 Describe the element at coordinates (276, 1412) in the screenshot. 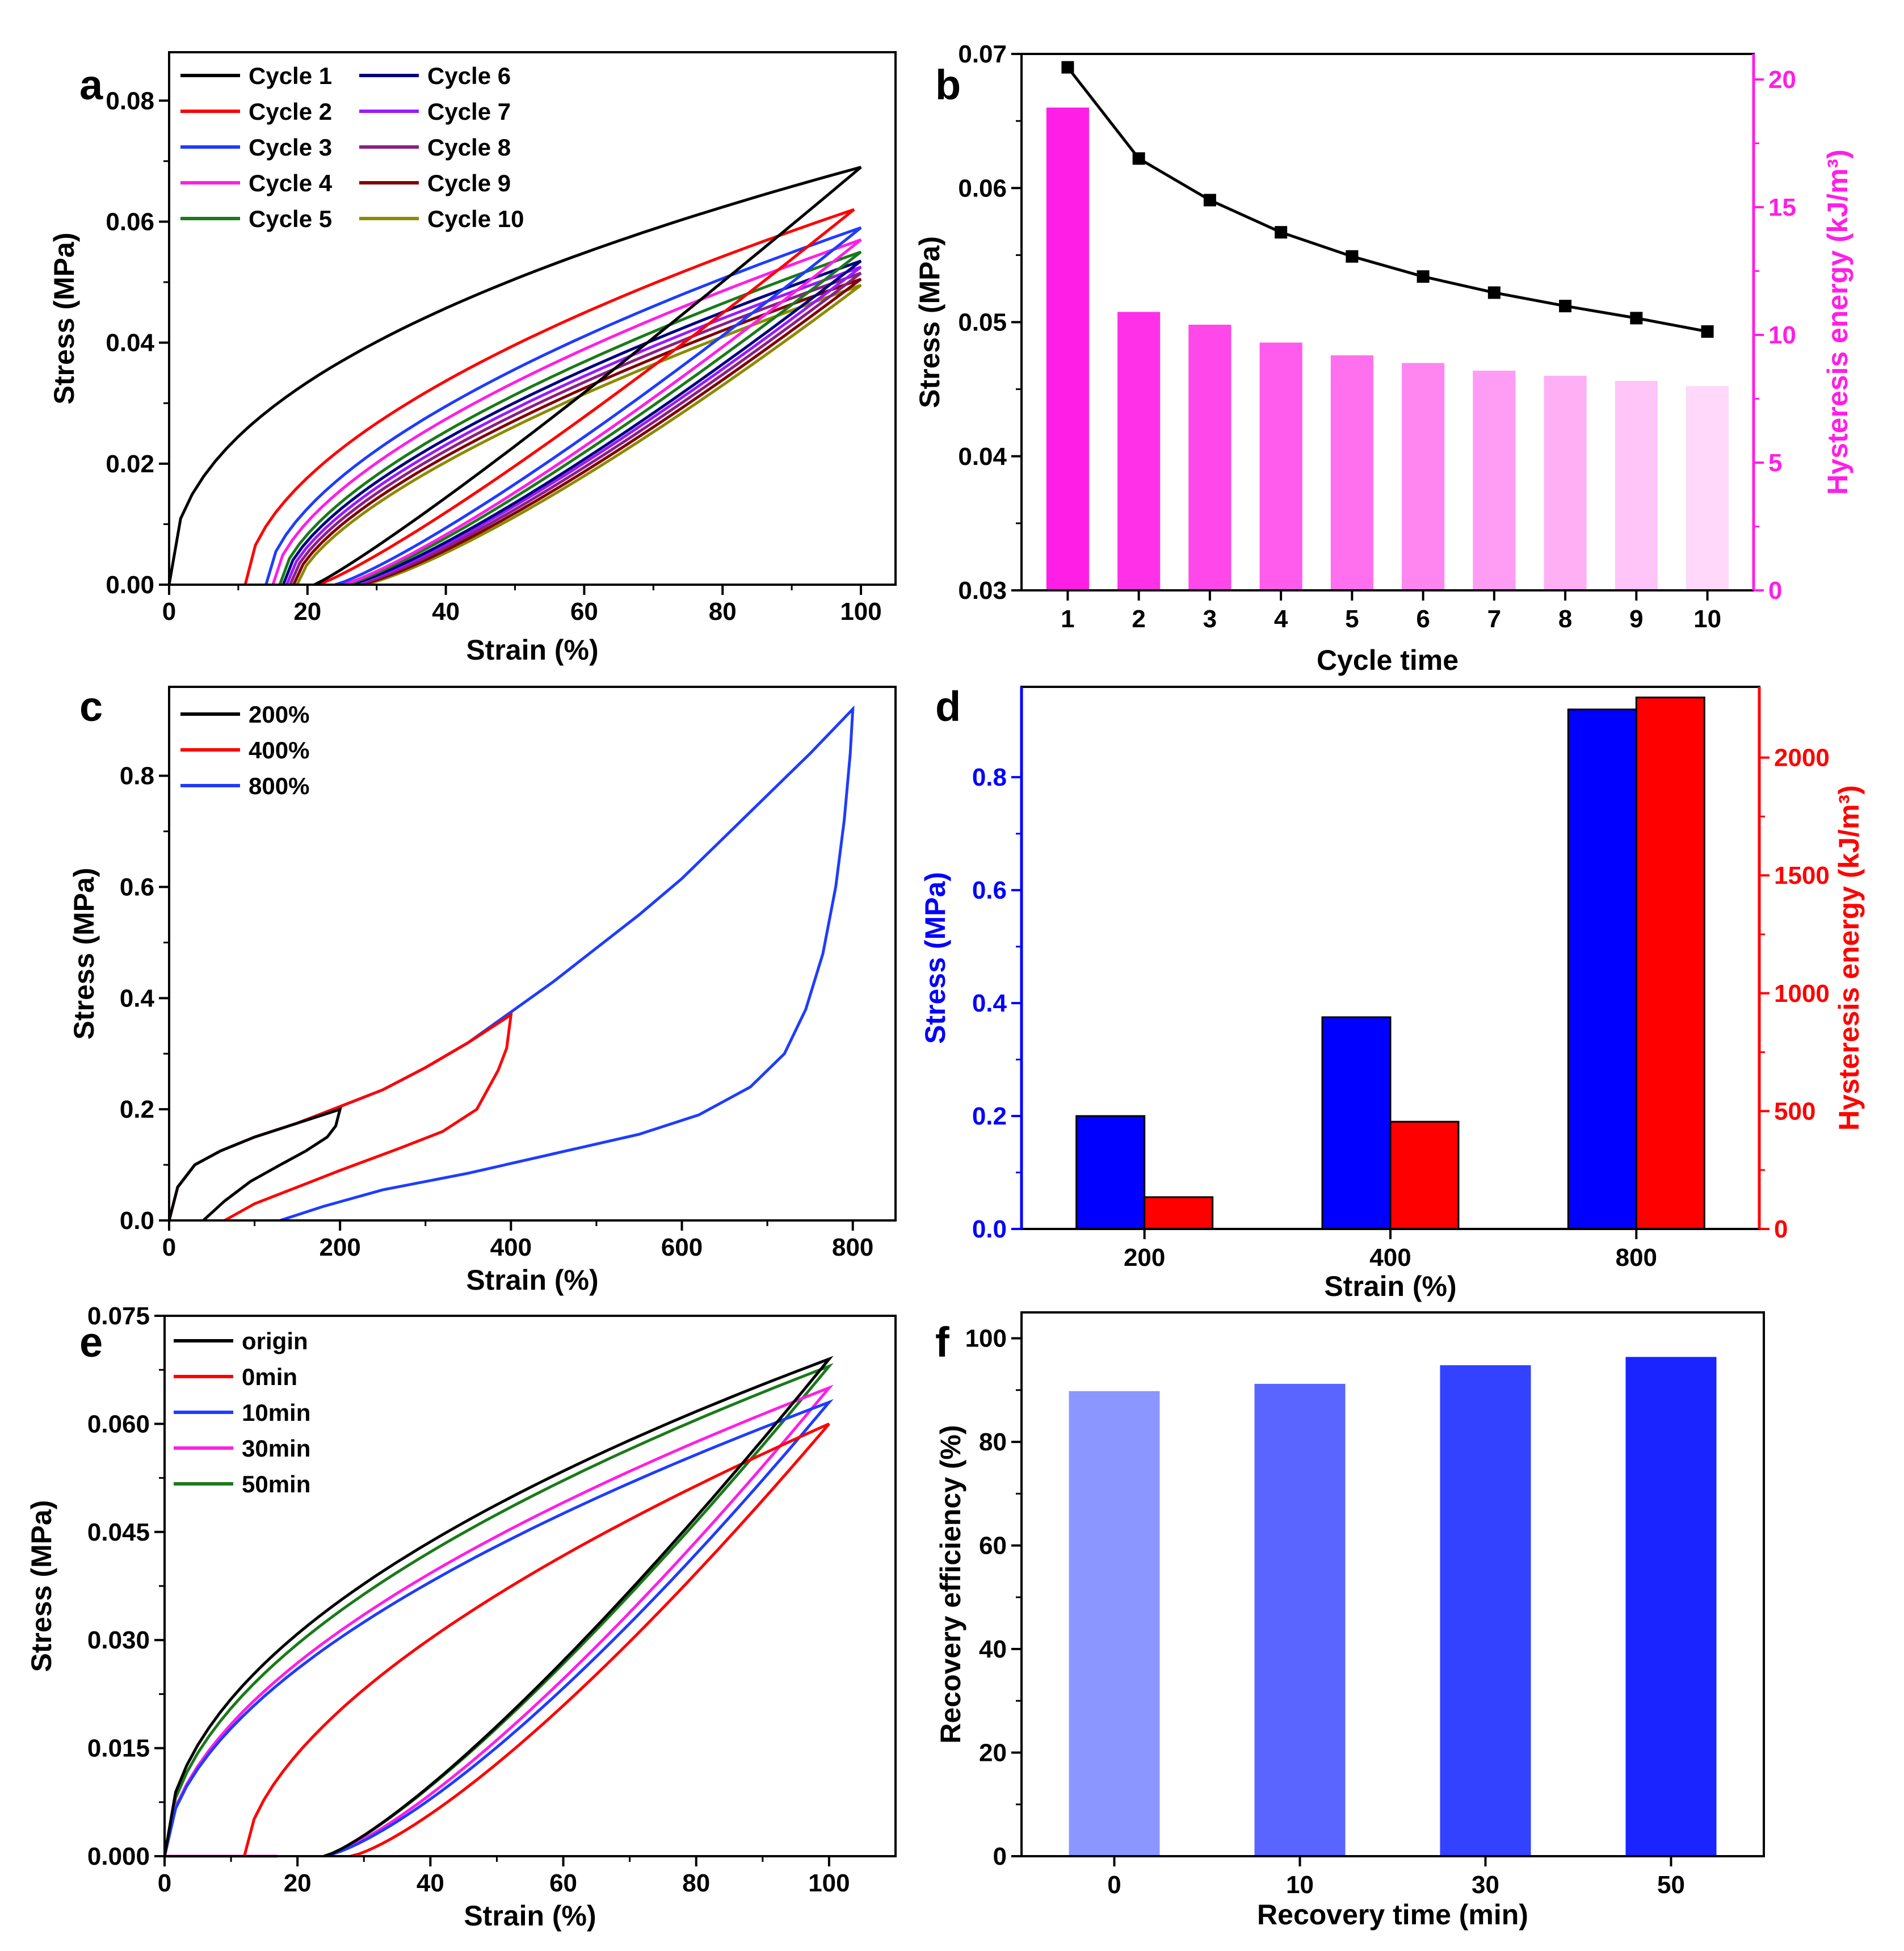

I see `legend-label: 10min` at that location.